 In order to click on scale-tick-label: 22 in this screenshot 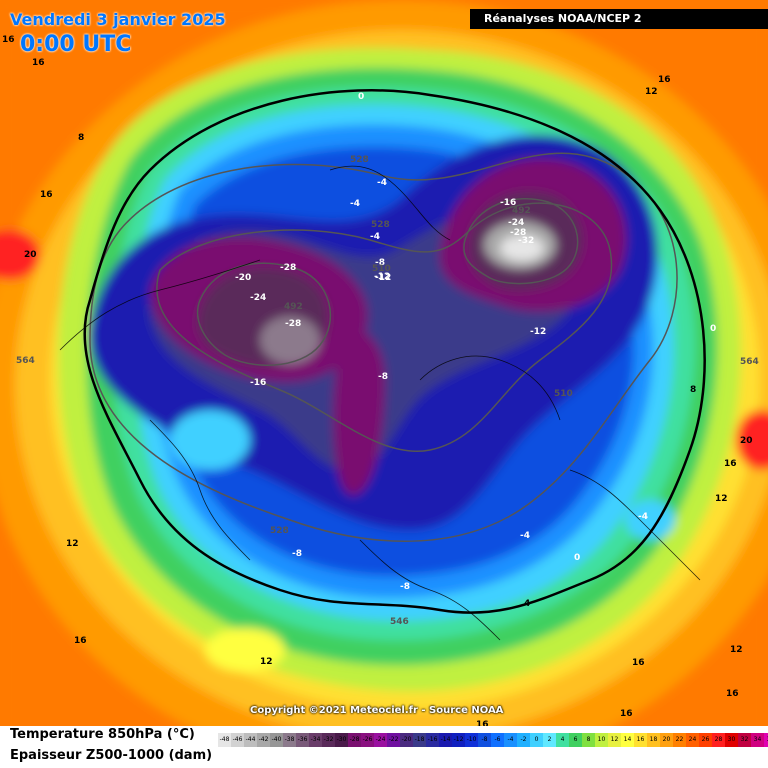, I will do `click(679, 739)`.